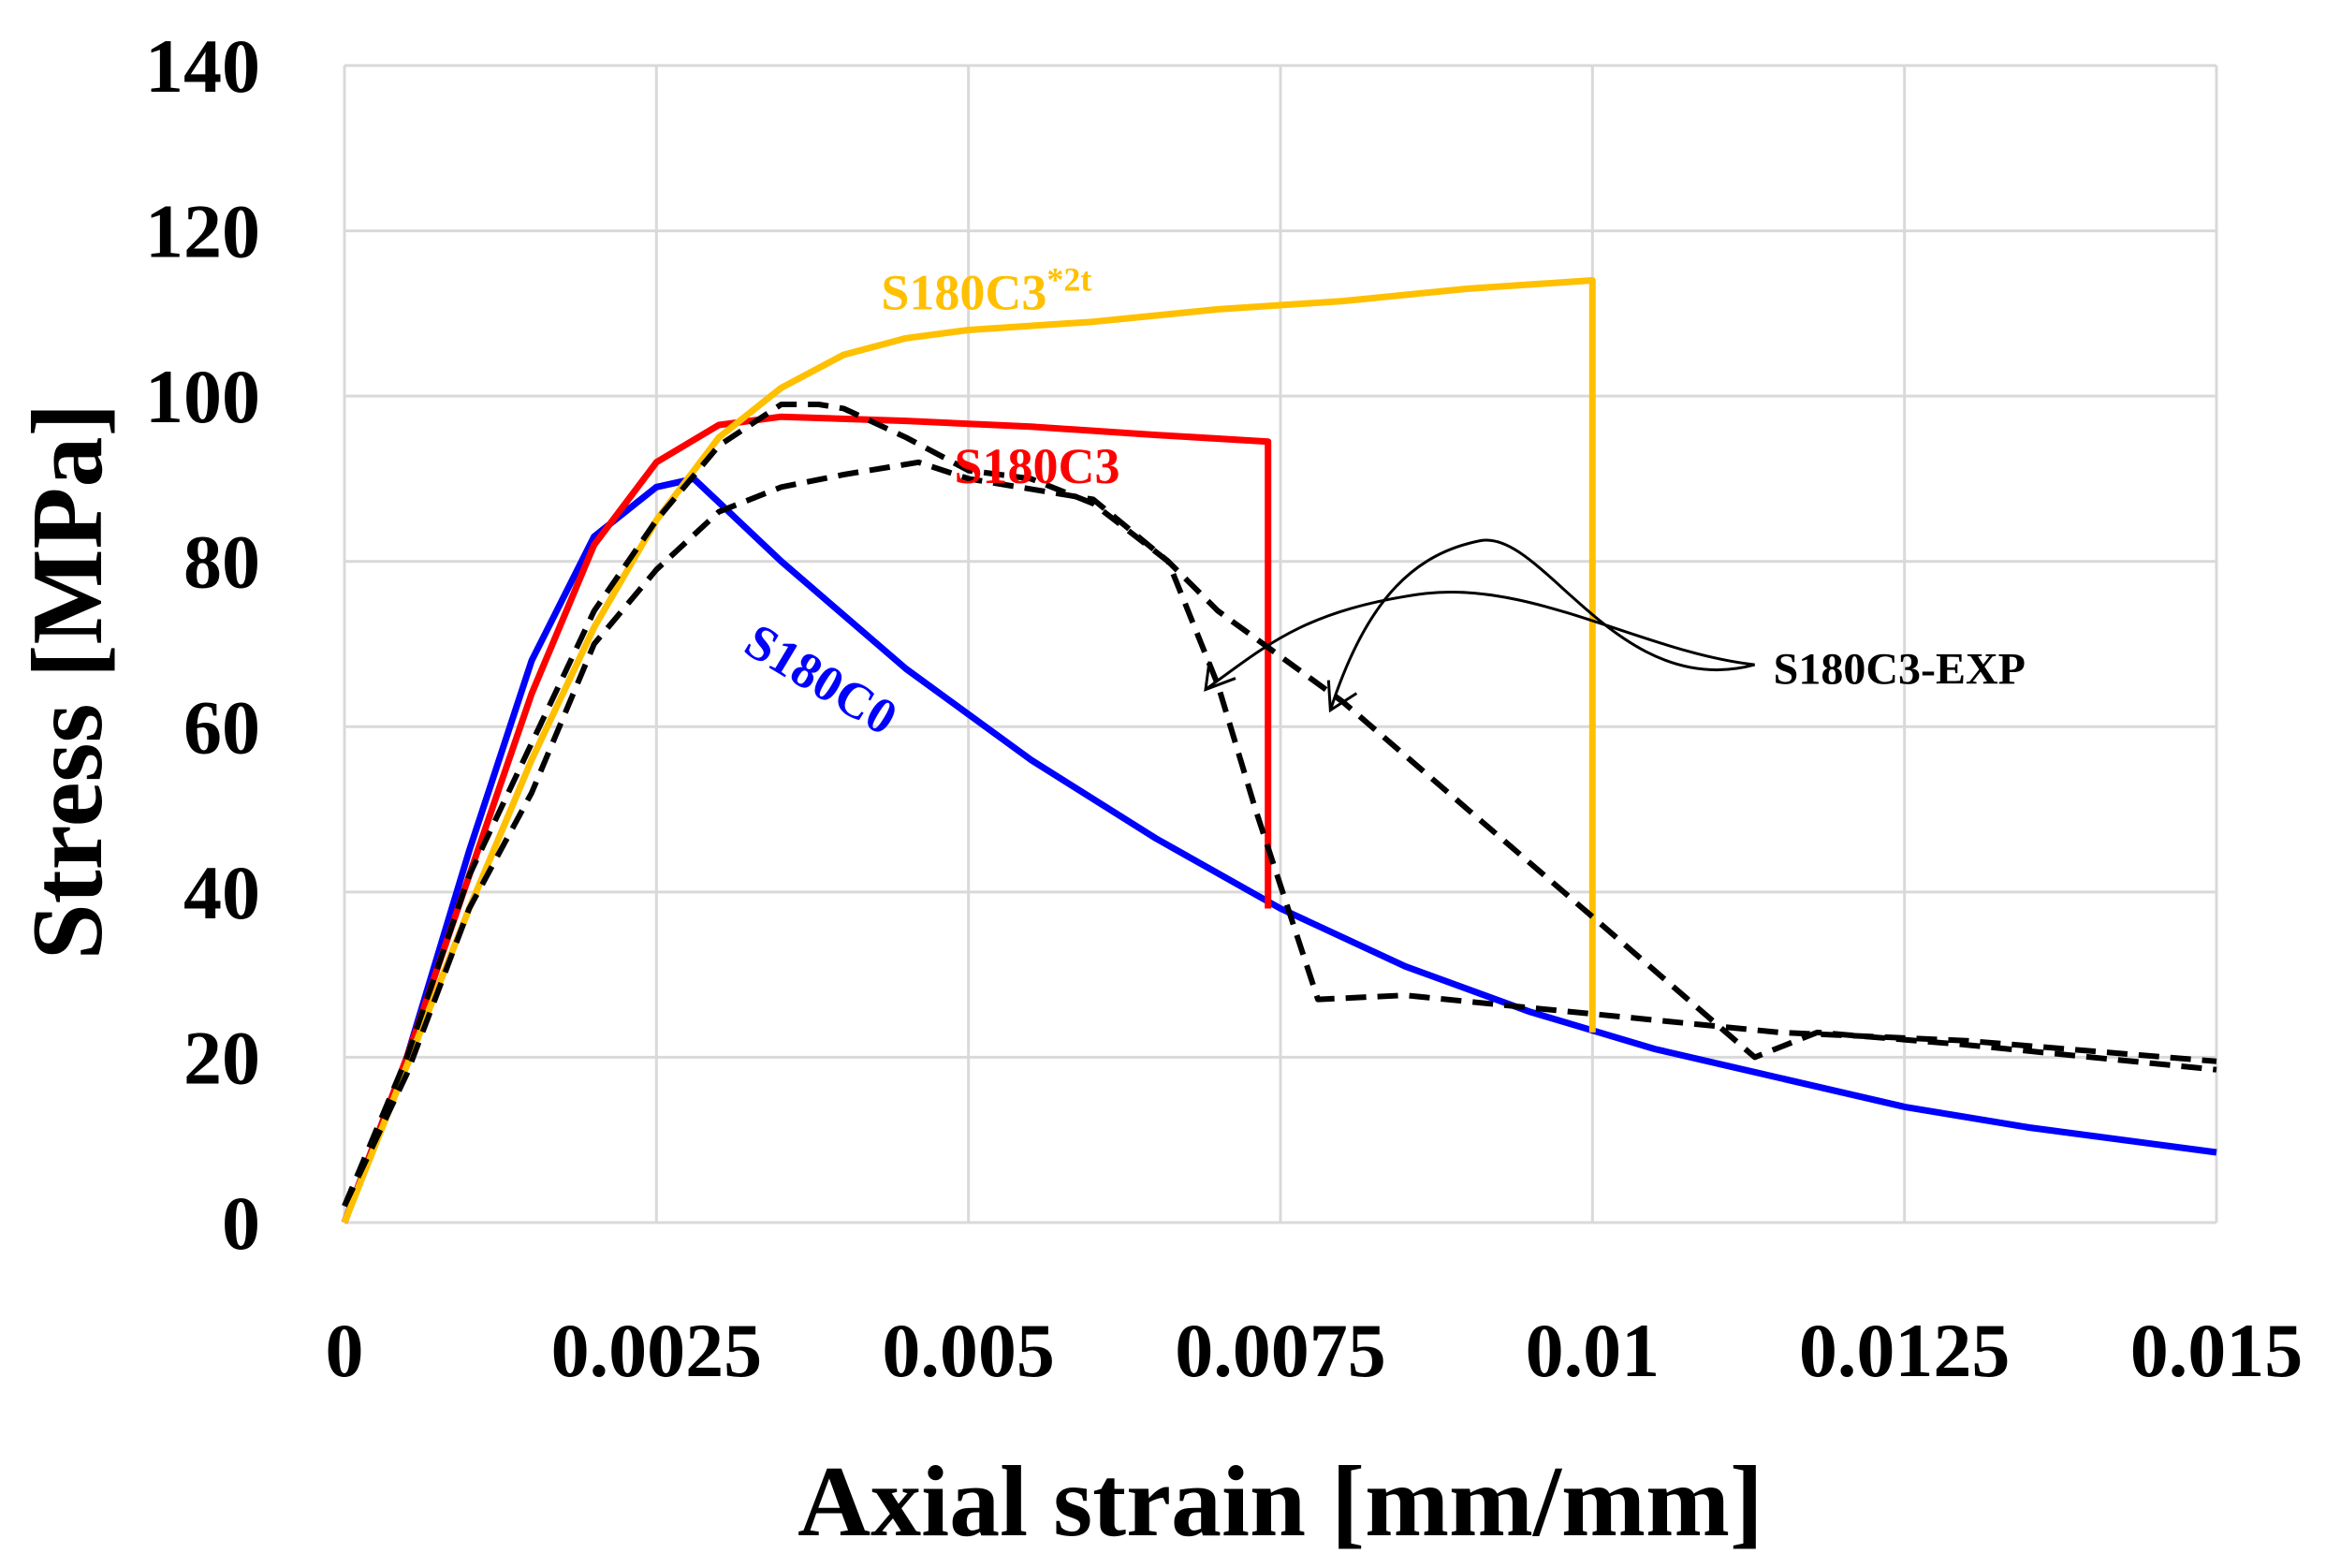 This screenshot has height=1568, width=2326. What do you see at coordinates (657, 1351) in the screenshot?
I see `x-tick-label-1: 0.0025` at bounding box center [657, 1351].